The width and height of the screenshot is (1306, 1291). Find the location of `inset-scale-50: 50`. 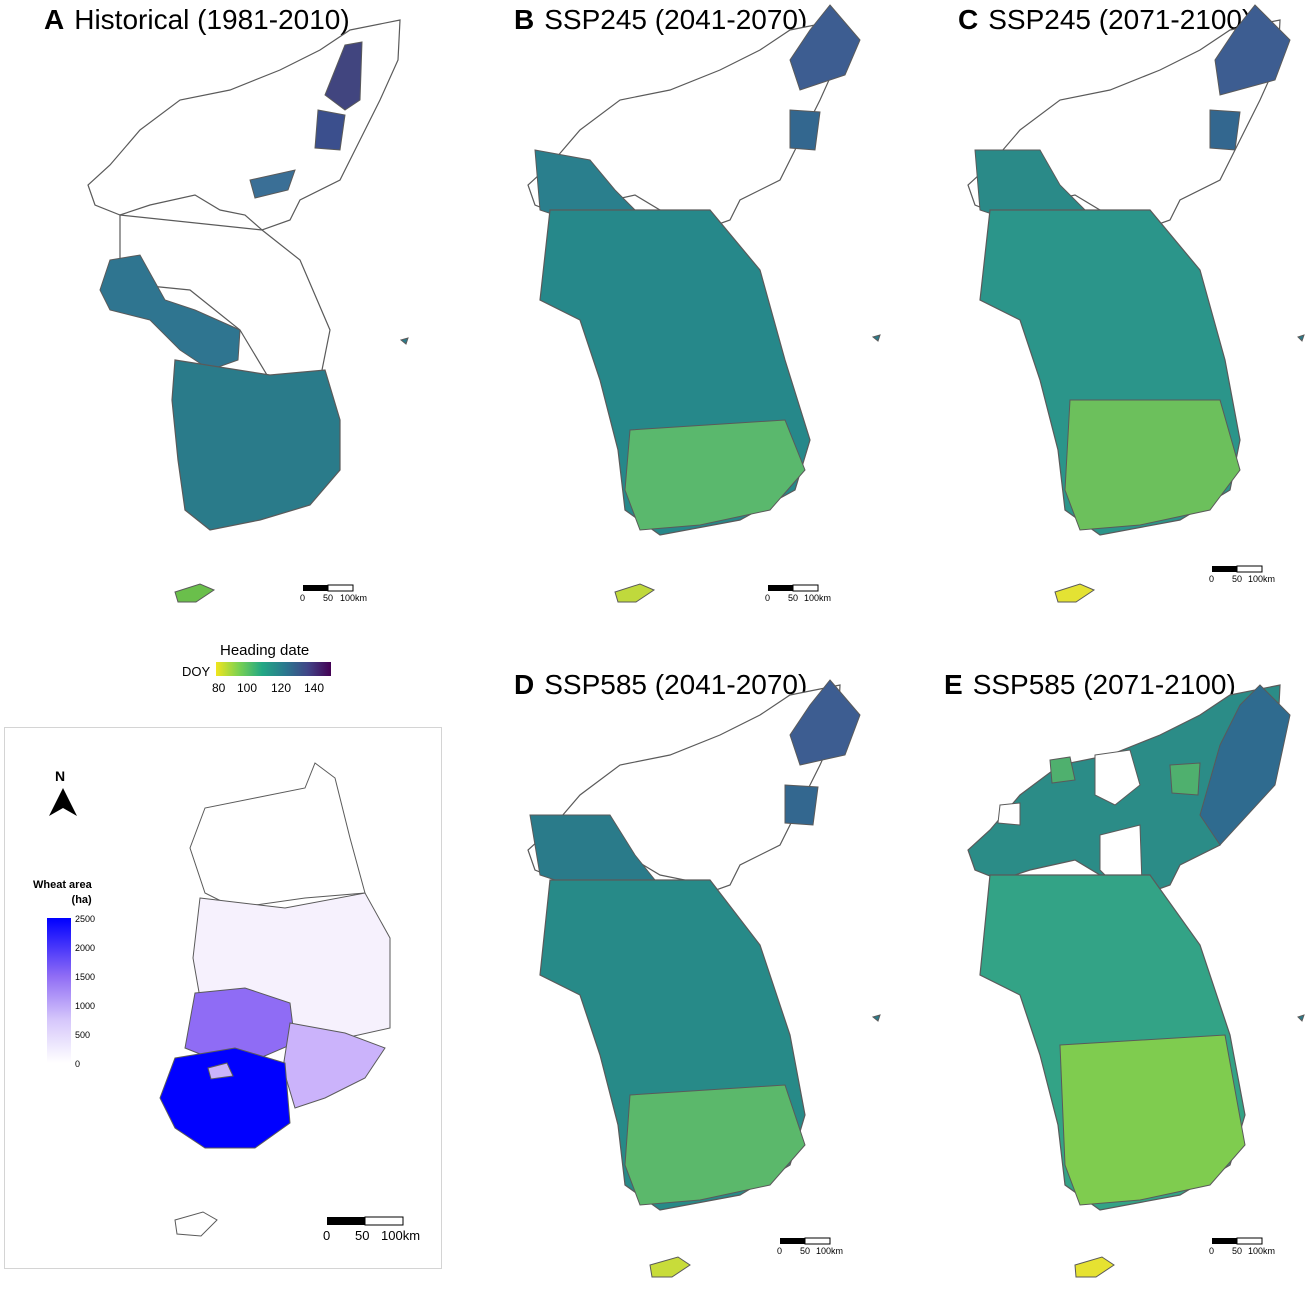

inset-scale-50: 50 is located at coordinates (362, 1235).